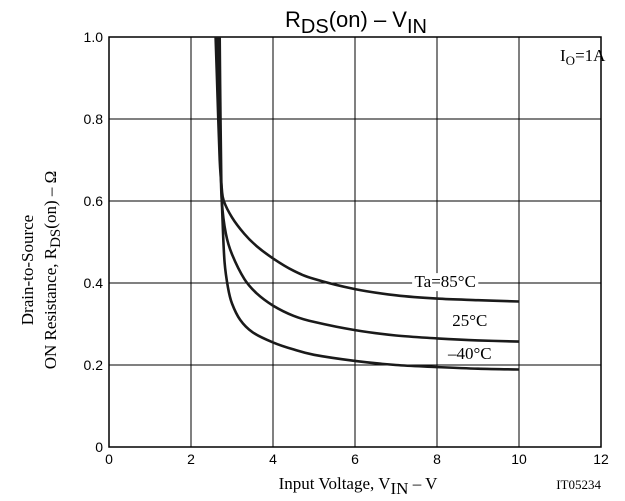 The height and width of the screenshot is (501, 625). Describe the element at coordinates (27, 270) in the screenshot. I see `y-axis-label-line1: Drain-to-Source` at that location.